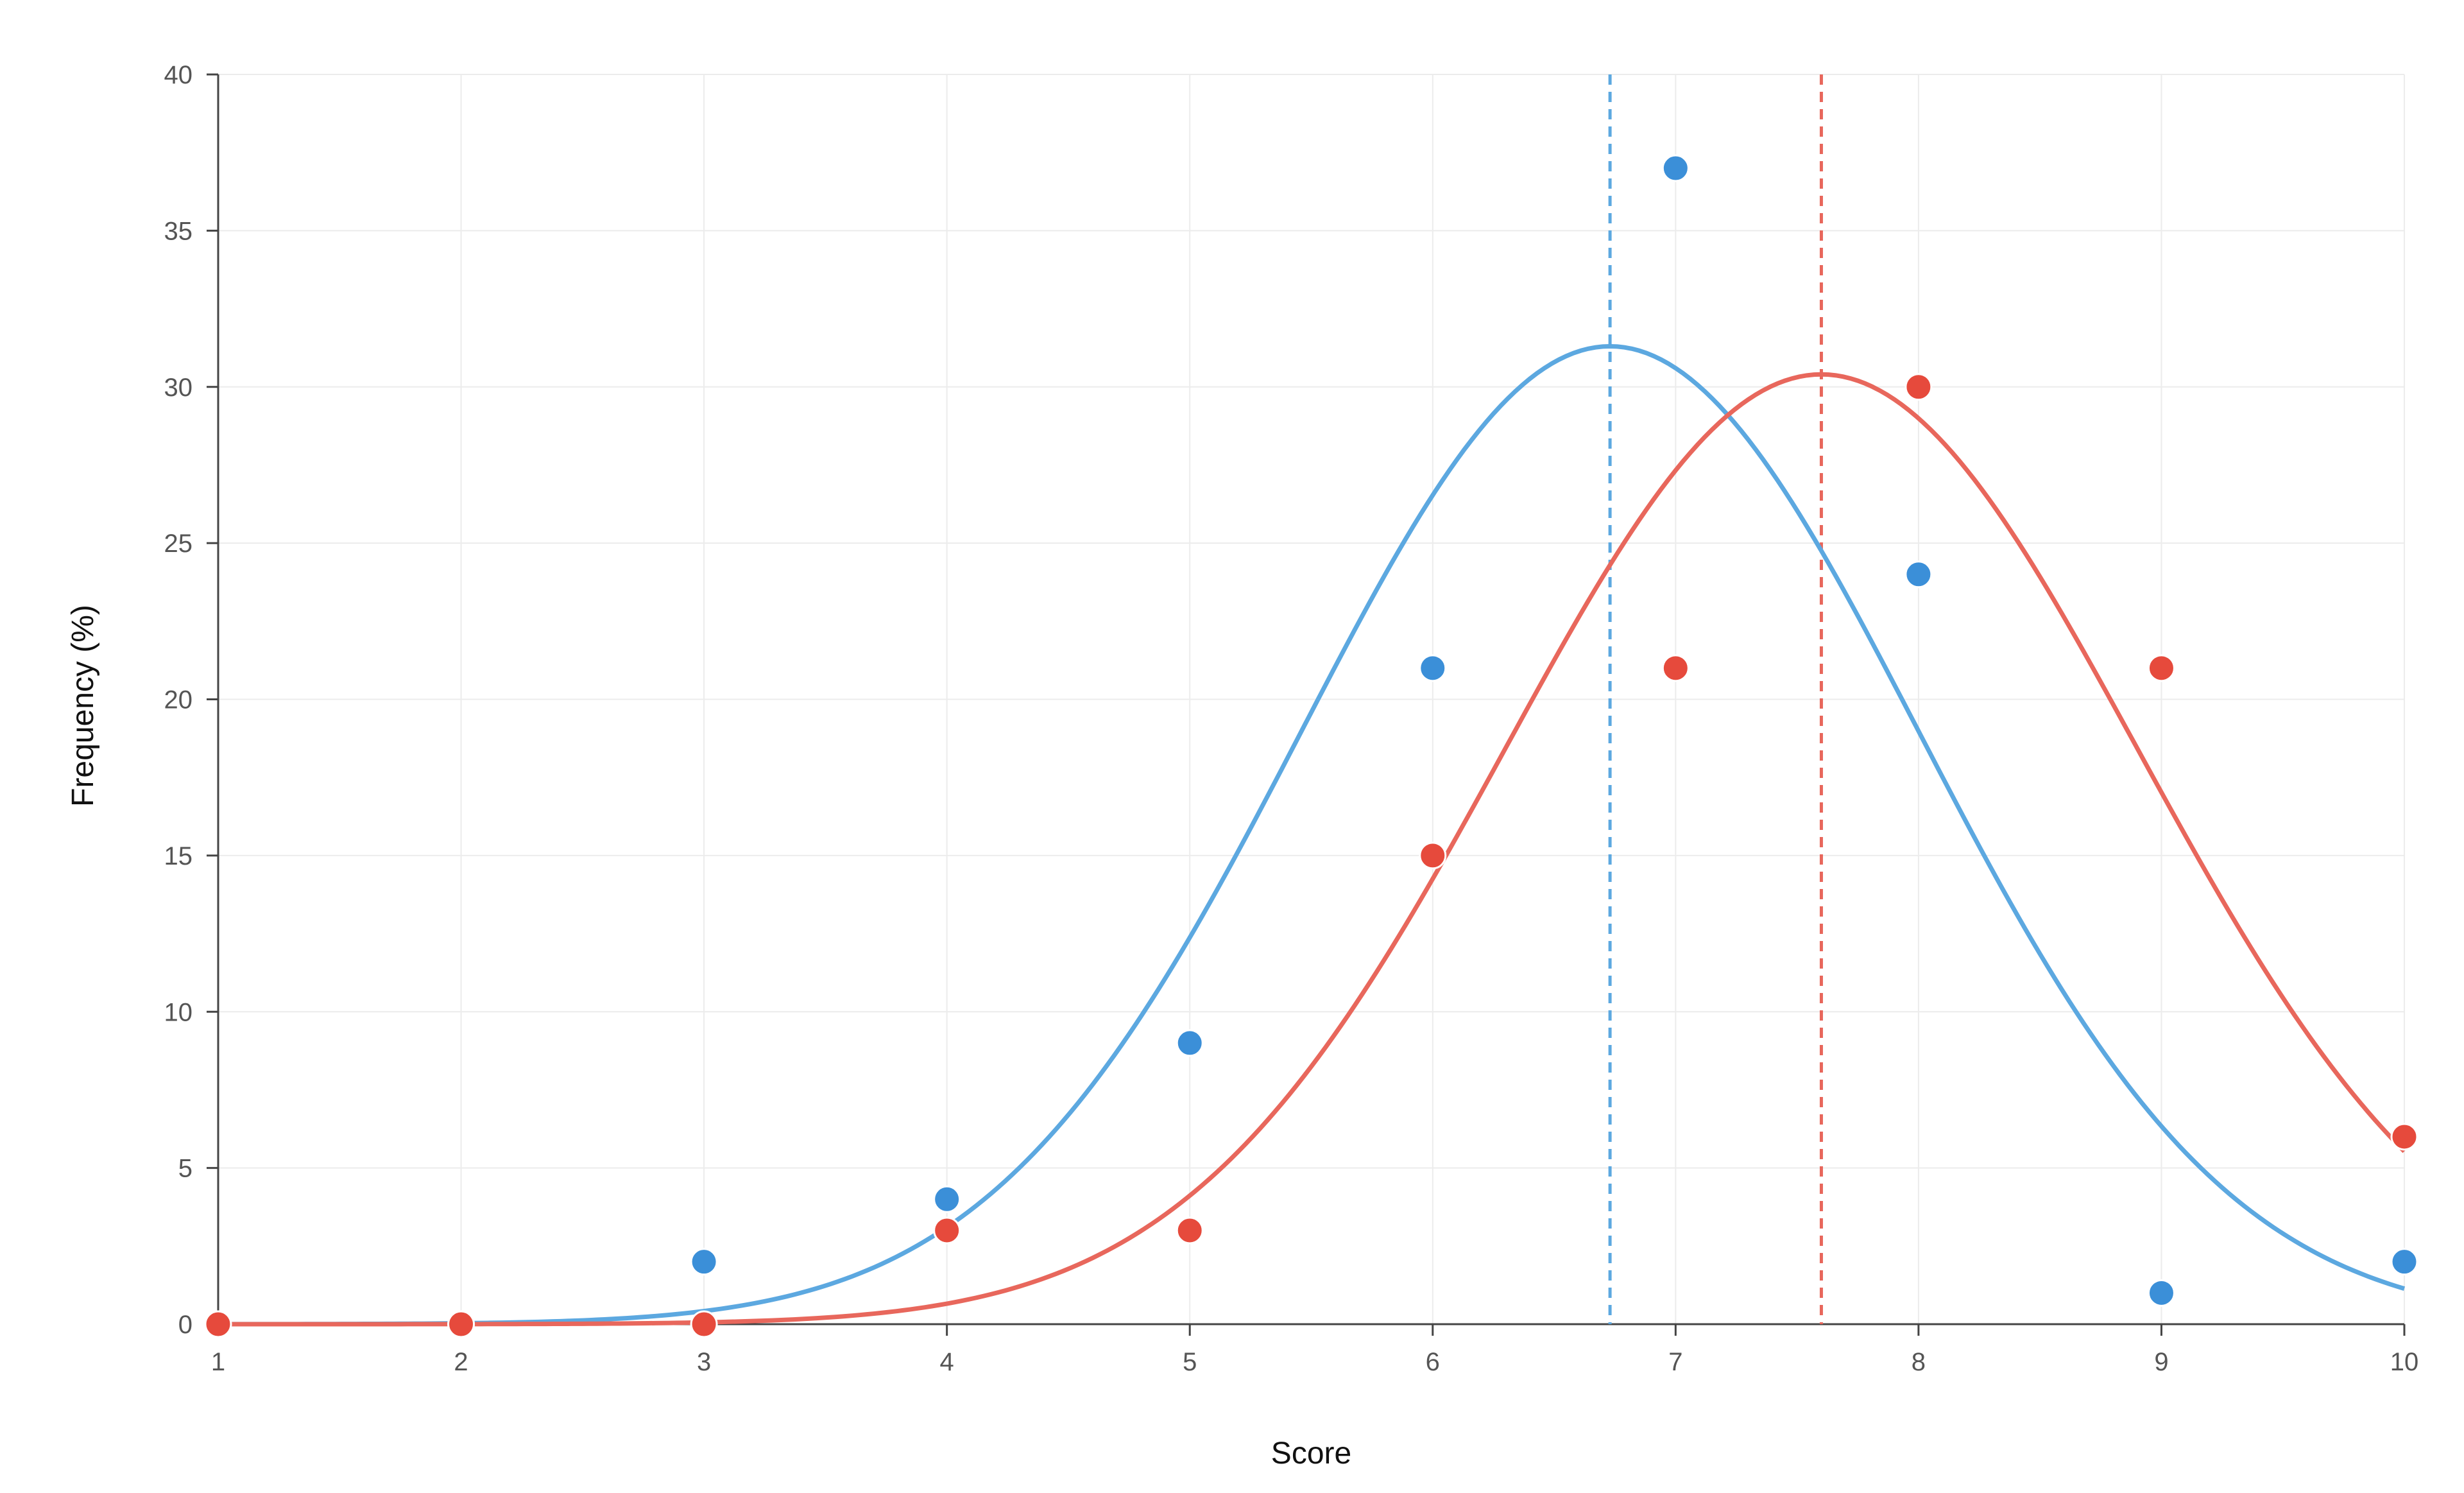  Describe the element at coordinates (1433, 1362) in the screenshot. I see `x-tick-label: 6` at that location.